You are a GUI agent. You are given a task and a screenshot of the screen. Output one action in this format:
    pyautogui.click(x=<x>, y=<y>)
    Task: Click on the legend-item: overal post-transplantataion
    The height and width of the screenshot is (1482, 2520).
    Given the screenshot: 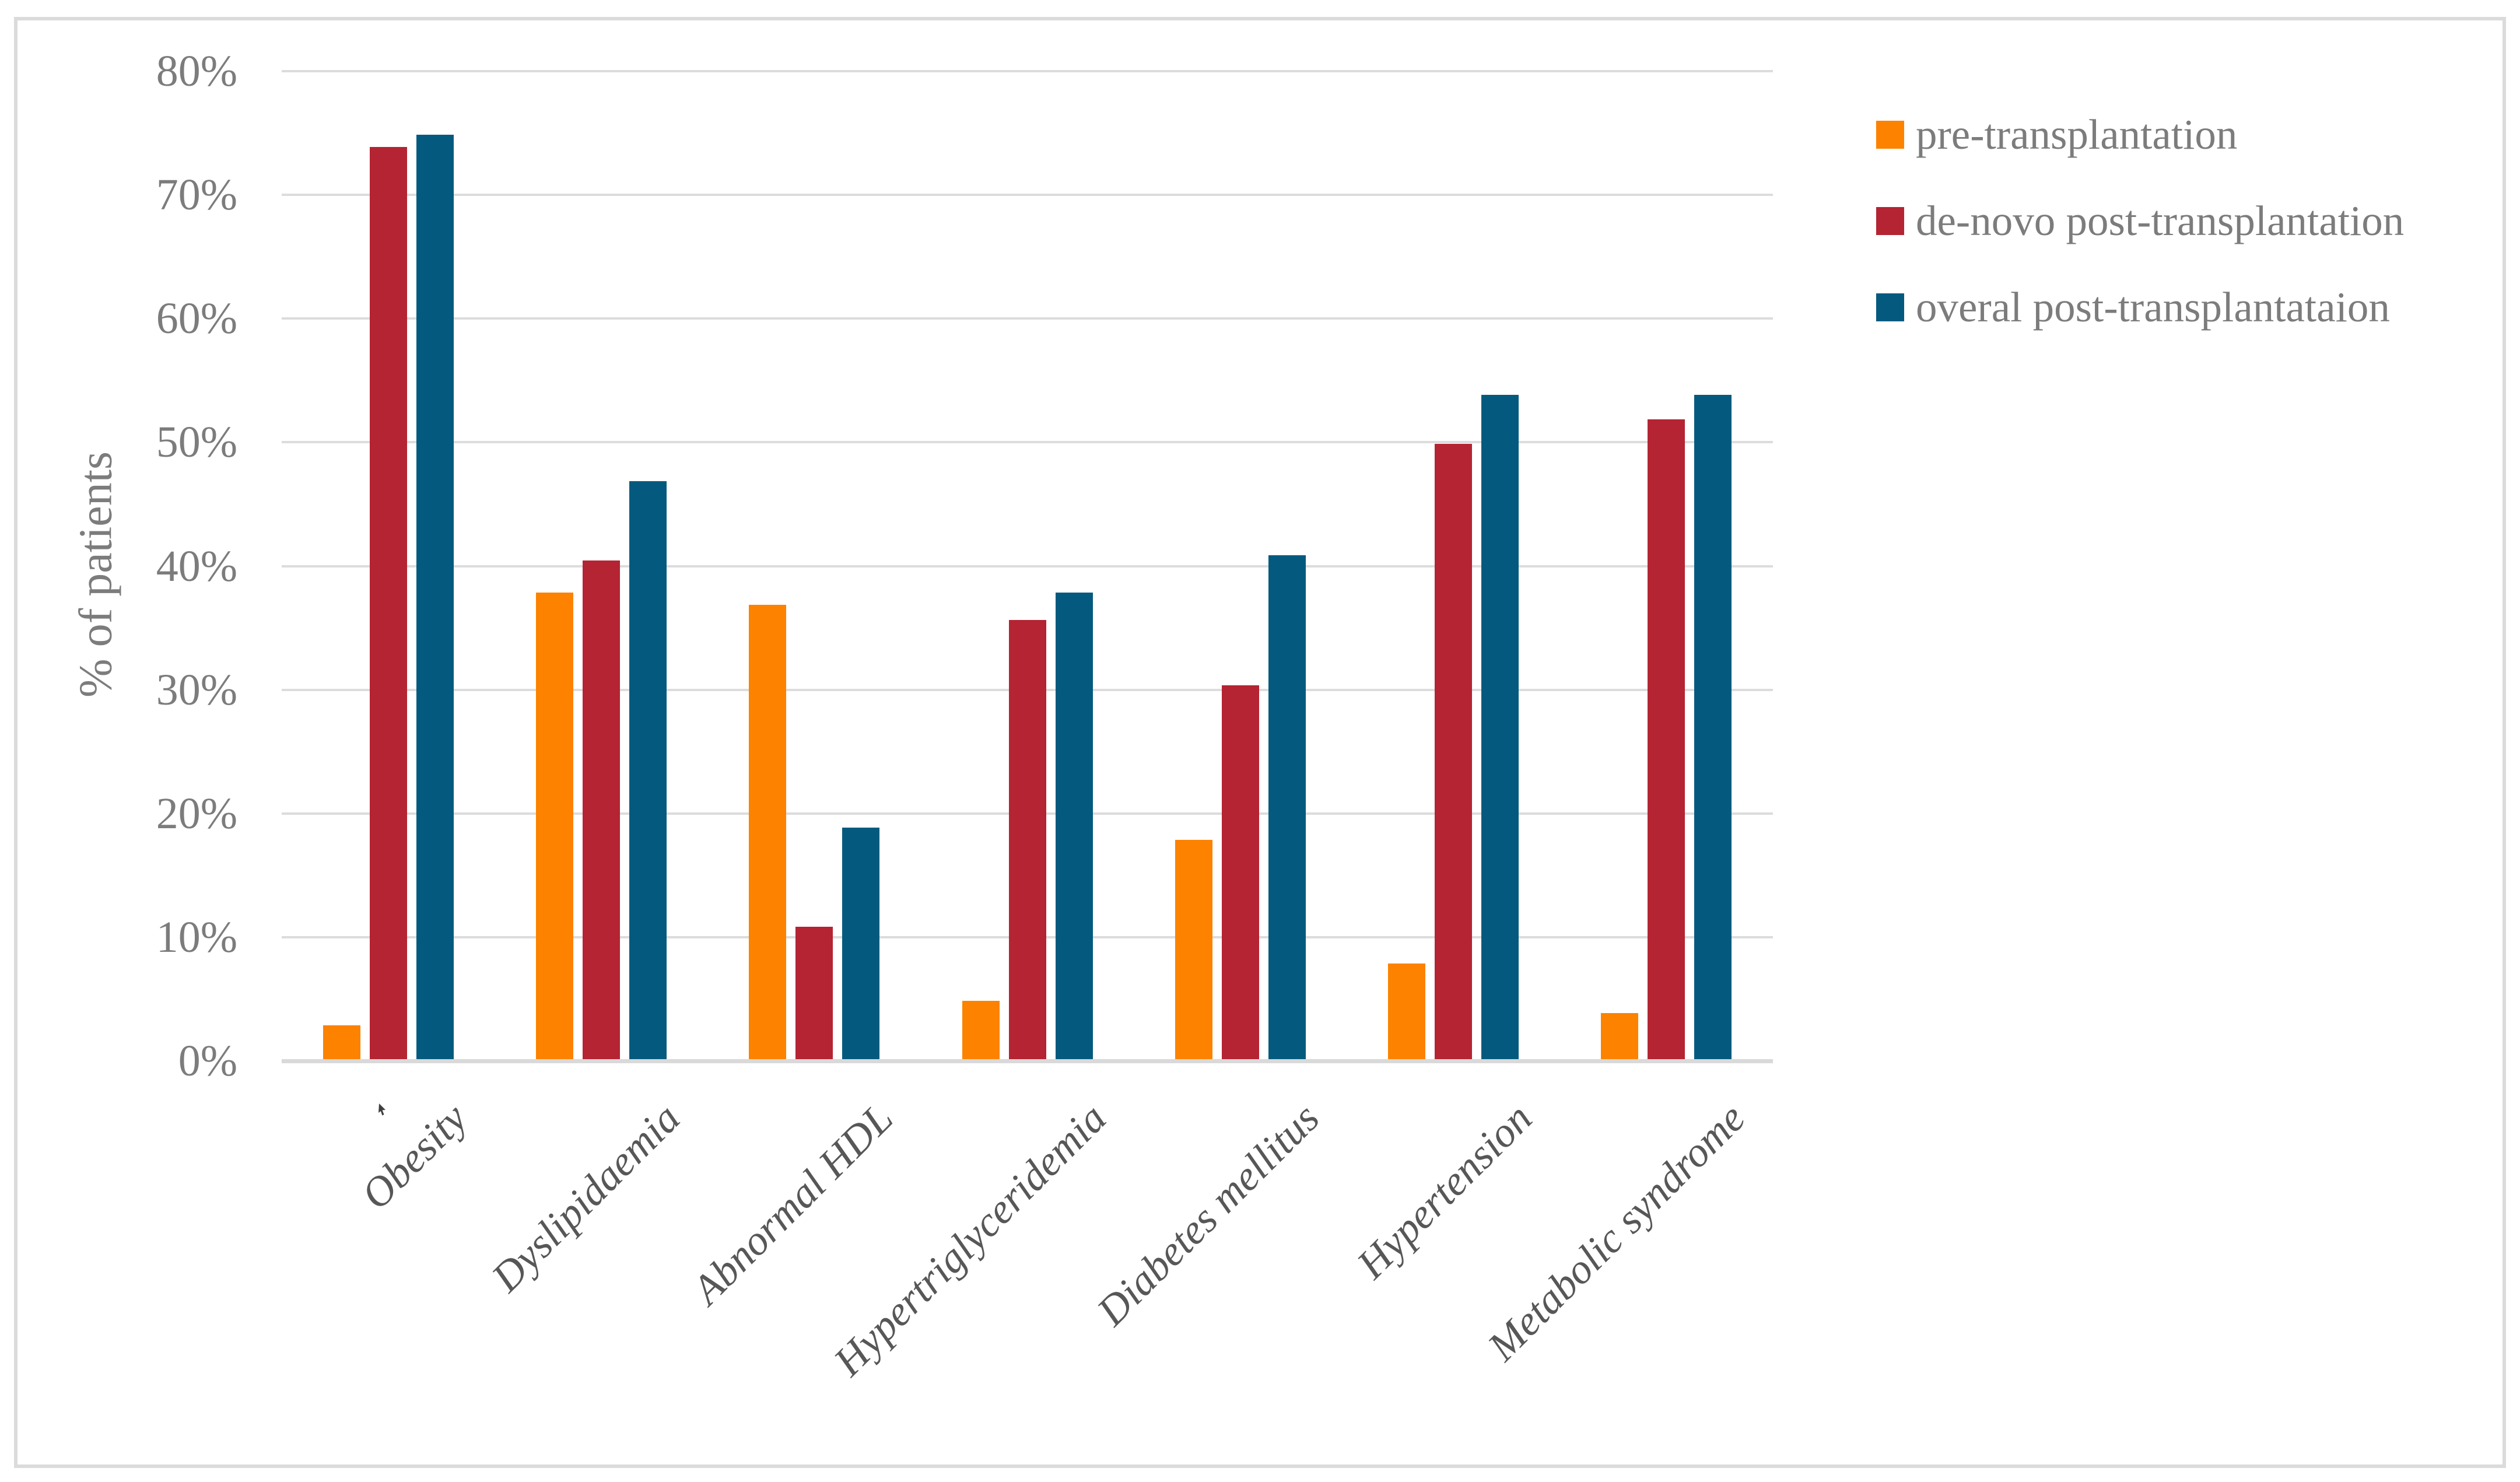 What is the action you would take?
    pyautogui.click(x=2140, y=307)
    